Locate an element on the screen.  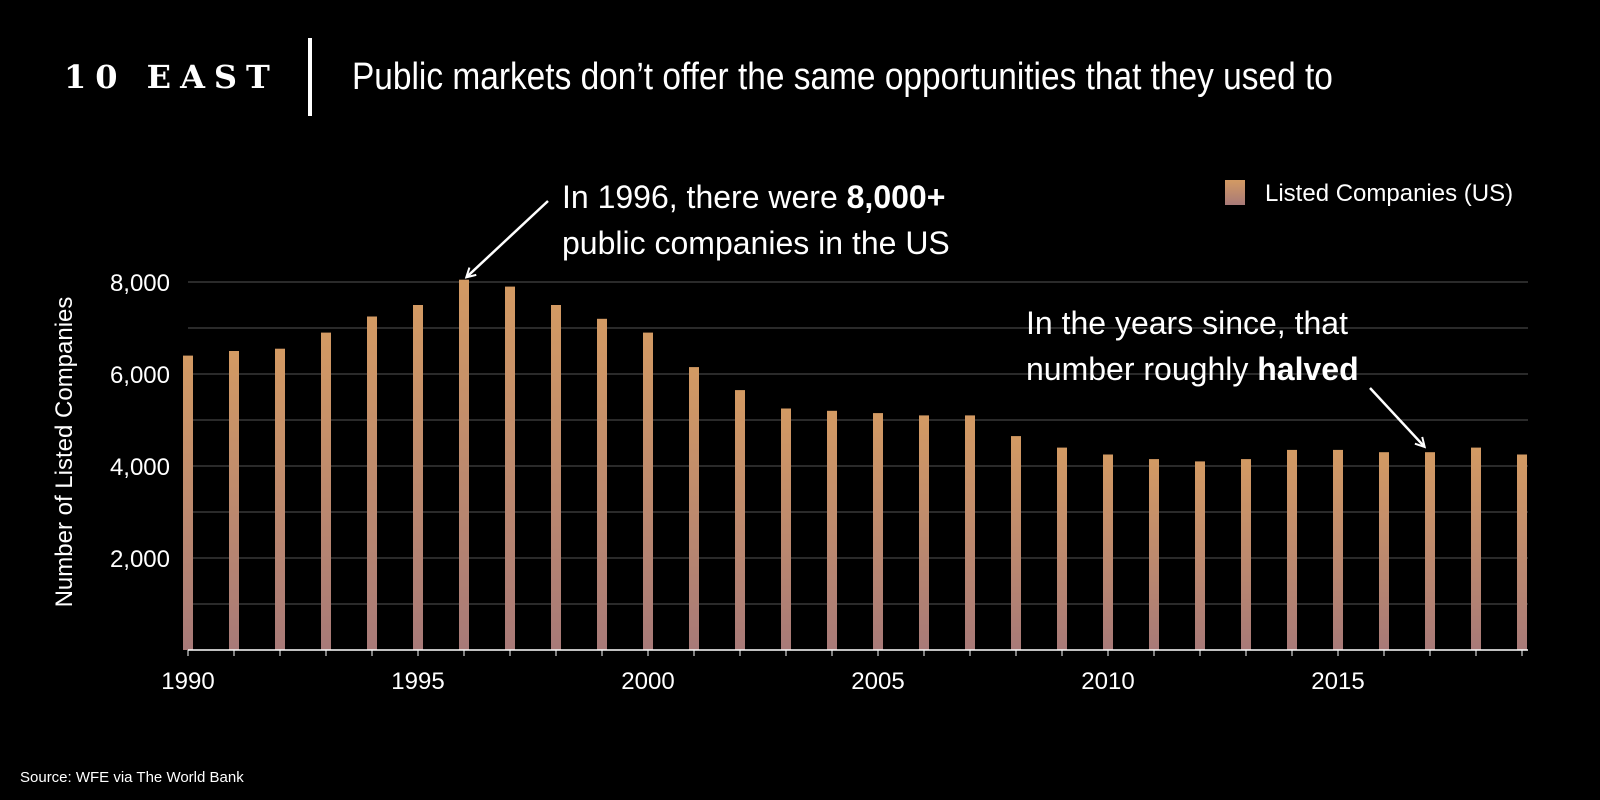
annotation-peak-line2: public companies in the US is located at coordinates (756, 243).